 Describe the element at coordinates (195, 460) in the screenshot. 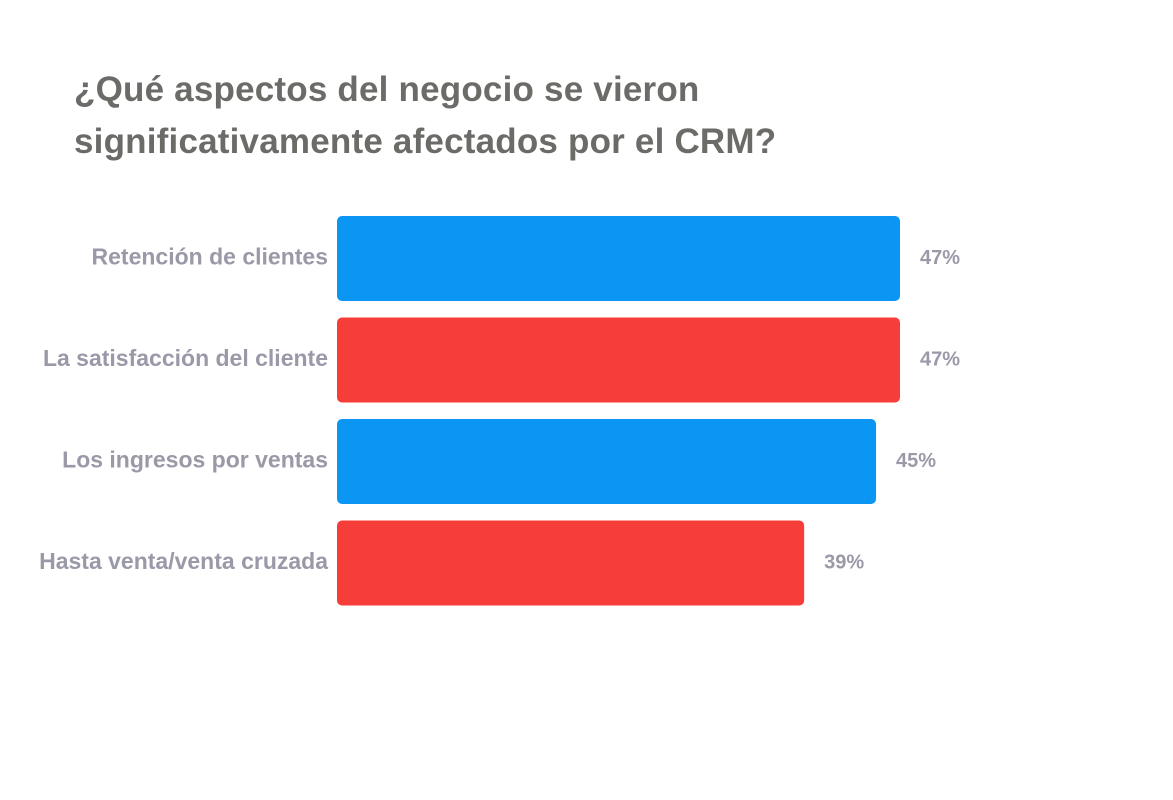

I see `category-label: Los ingresos por ventas` at that location.